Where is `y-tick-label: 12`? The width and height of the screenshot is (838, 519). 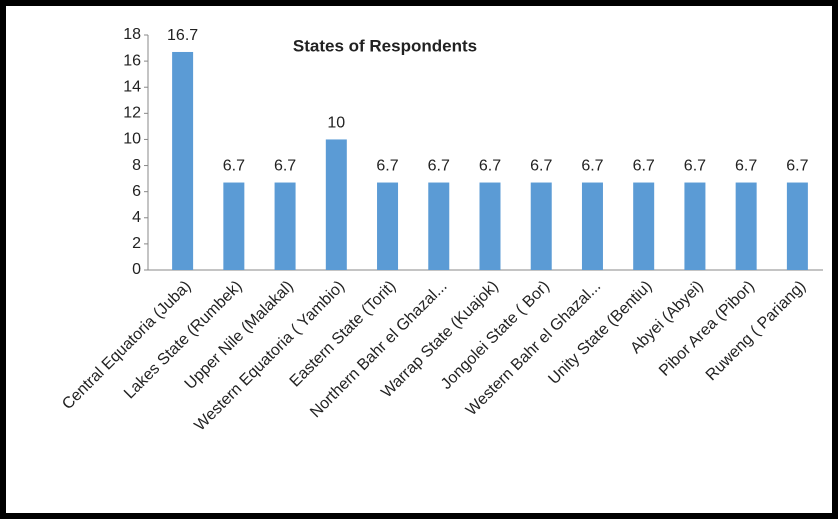 y-tick-label: 12 is located at coordinates (132, 113).